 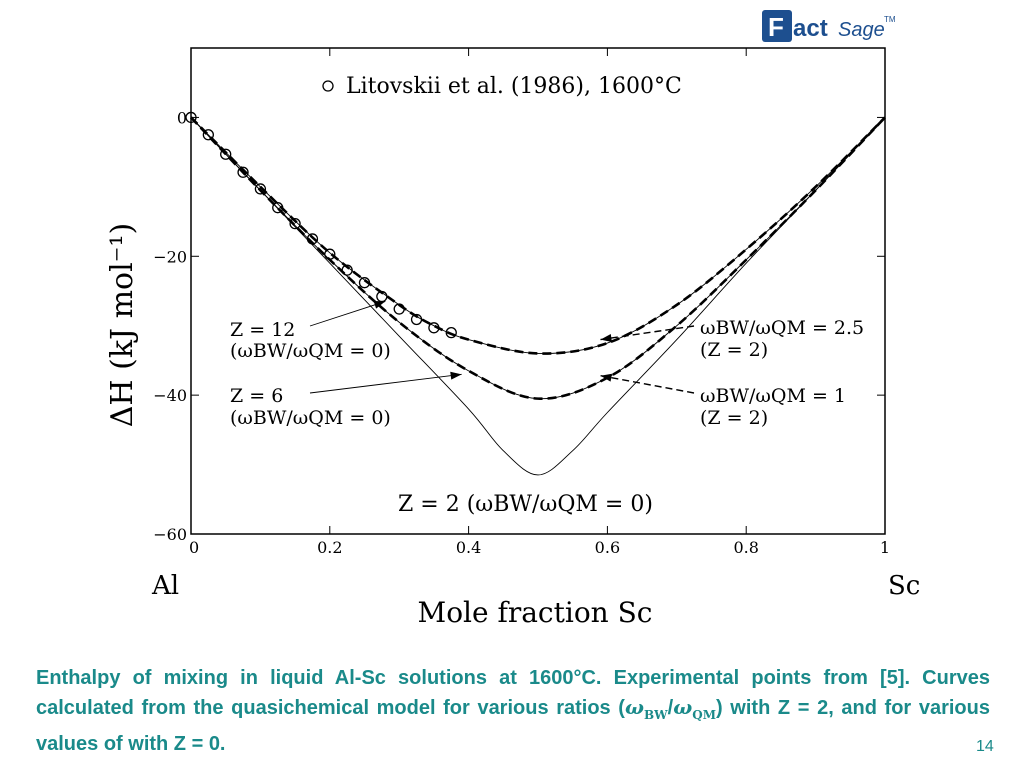 What do you see at coordinates (165, 586) in the screenshot?
I see `end-label-al: Al` at bounding box center [165, 586].